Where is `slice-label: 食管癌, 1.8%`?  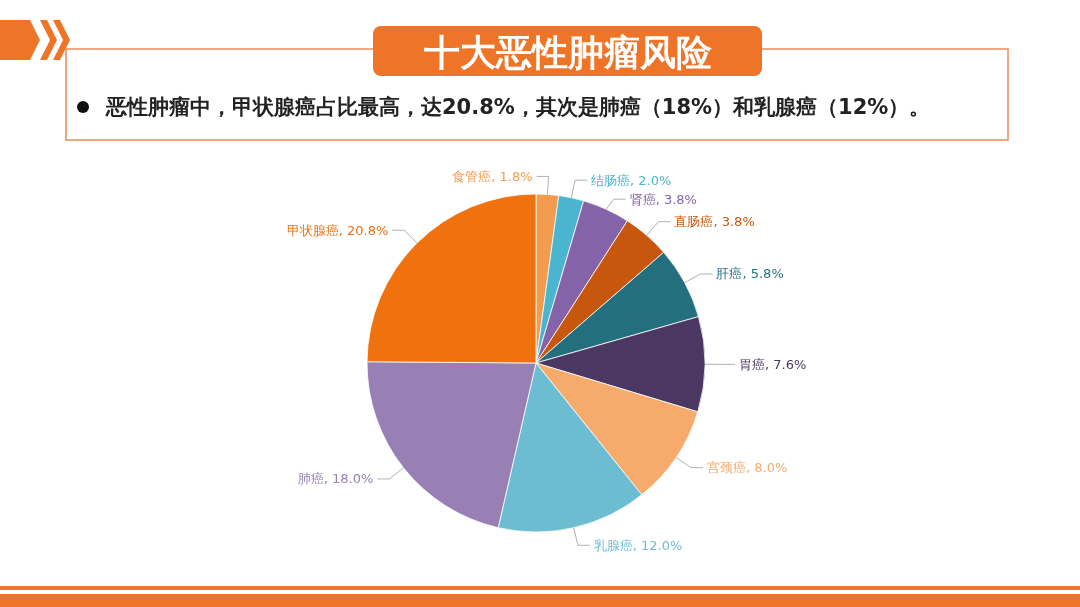 slice-label: 食管癌, 1.8% is located at coordinates (492, 176).